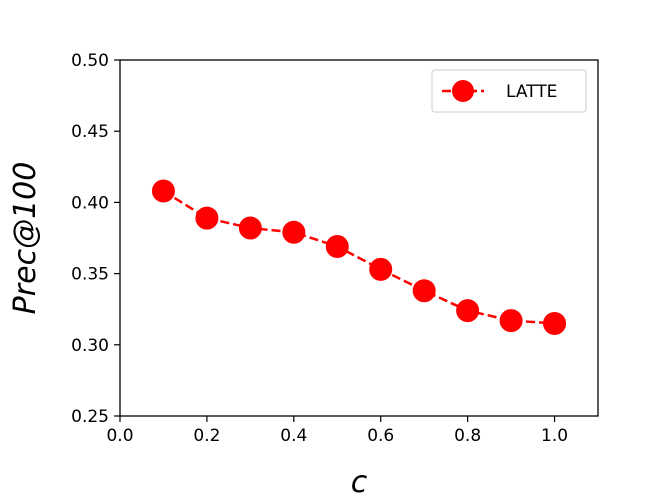  Describe the element at coordinates (90, 132) in the screenshot. I see `y-tick-label: 0.45` at that location.